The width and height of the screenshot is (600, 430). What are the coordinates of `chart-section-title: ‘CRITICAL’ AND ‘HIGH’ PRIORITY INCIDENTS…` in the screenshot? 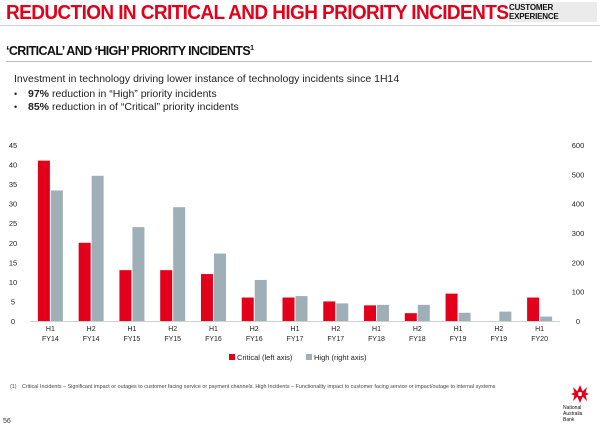 It's located at (130, 51).